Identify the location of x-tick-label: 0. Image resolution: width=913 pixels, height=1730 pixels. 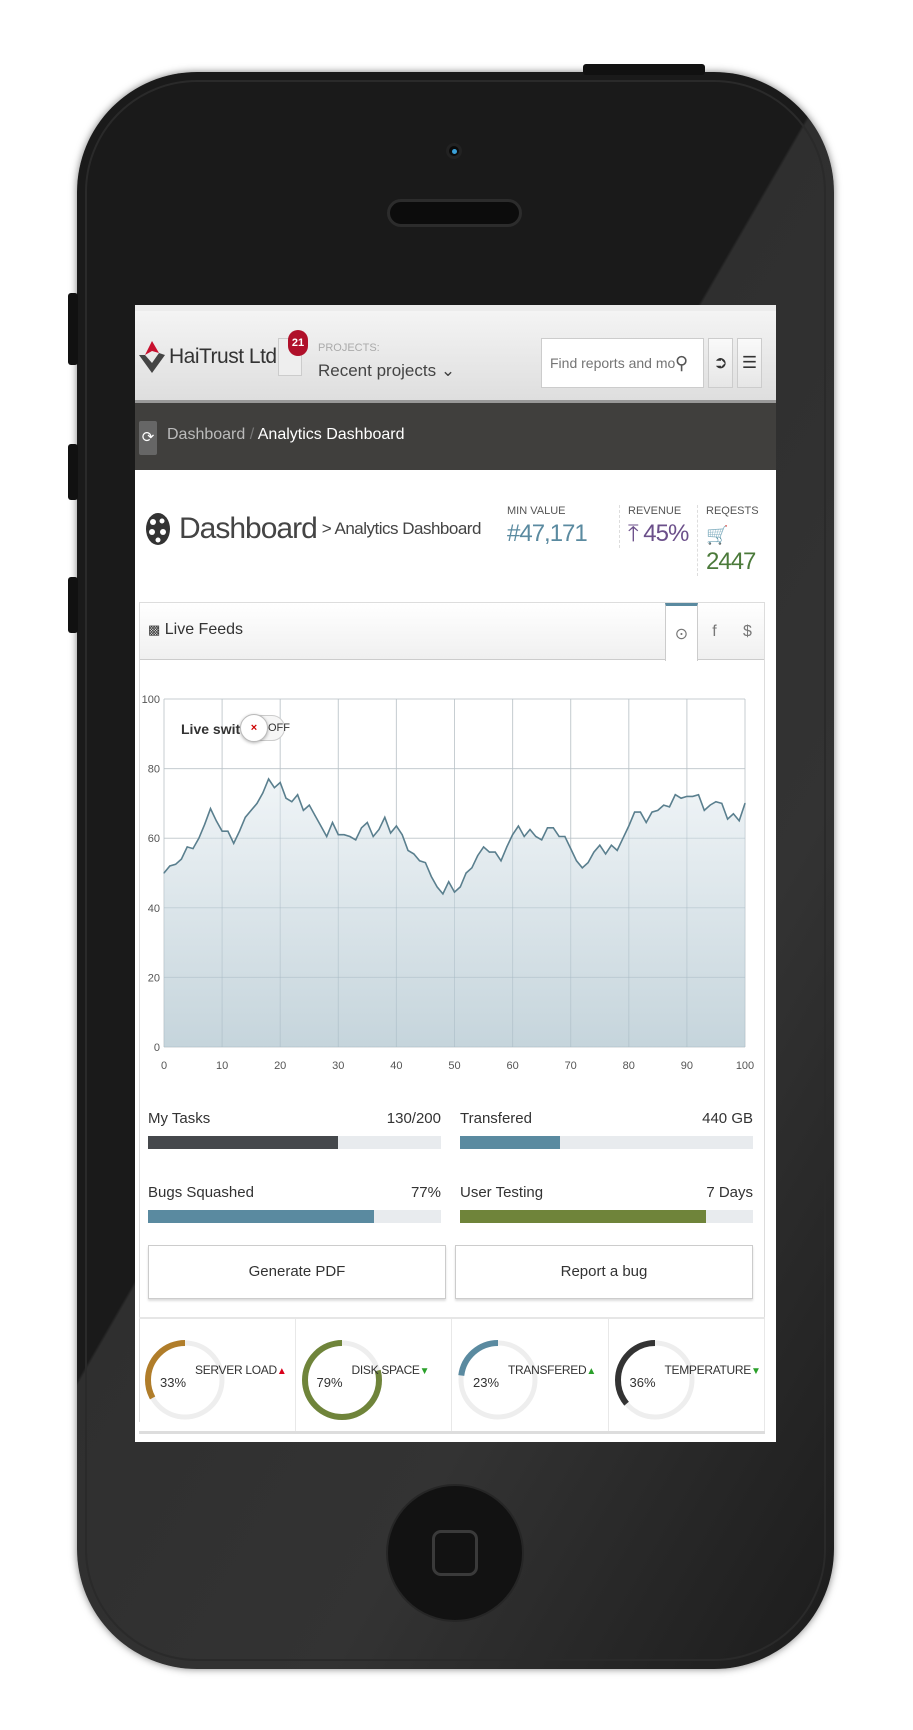
(164, 1066).